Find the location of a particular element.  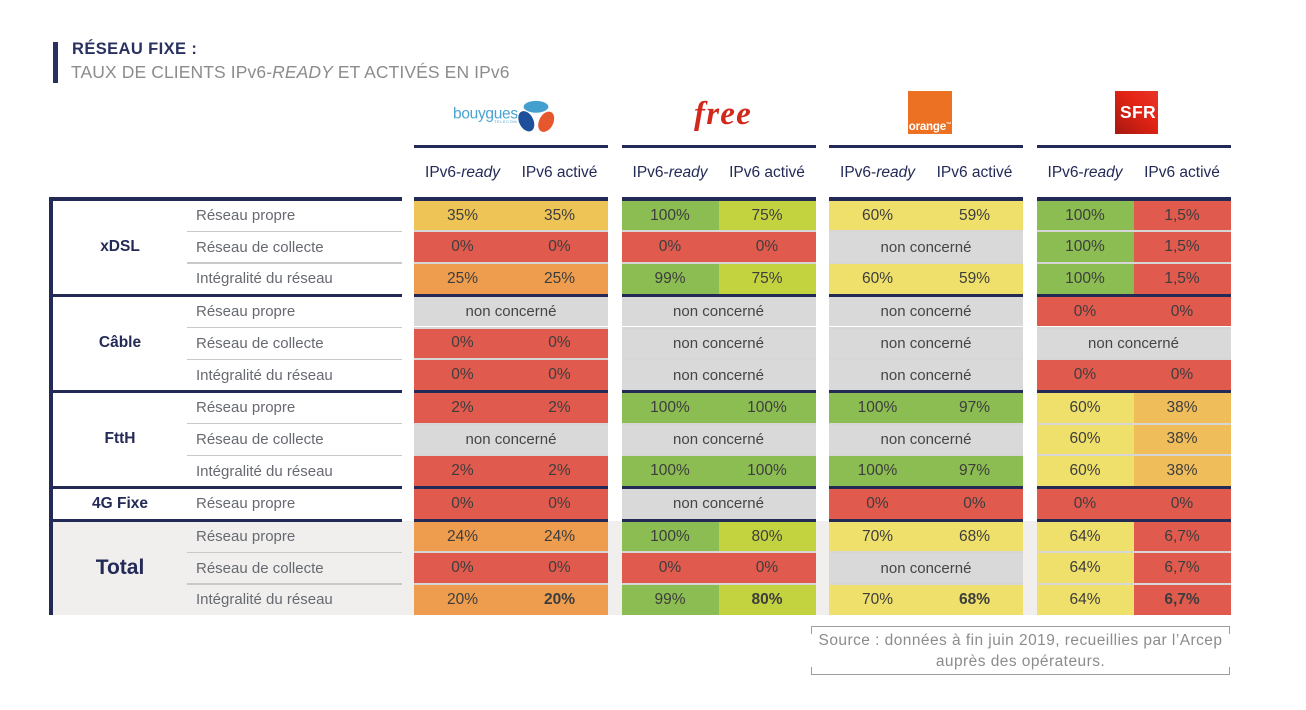

svg-text: bouygues is located at coordinates (485, 114).